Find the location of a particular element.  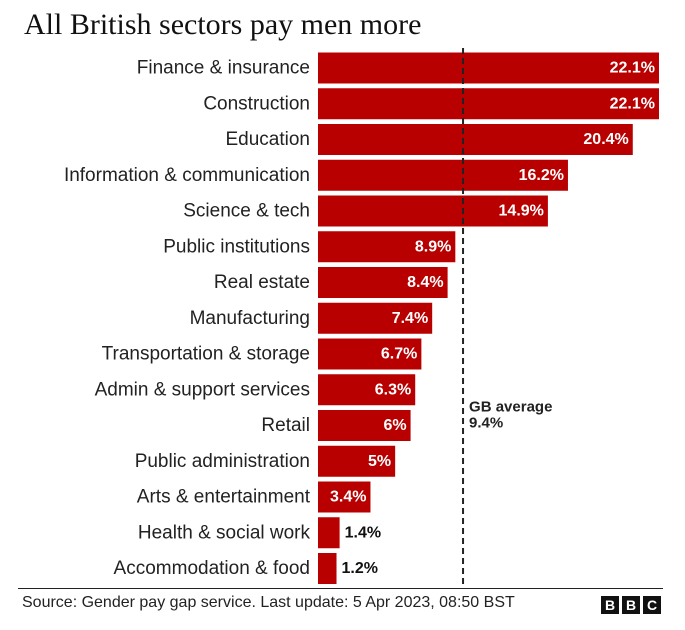

footer-divider is located at coordinates (340, 588).